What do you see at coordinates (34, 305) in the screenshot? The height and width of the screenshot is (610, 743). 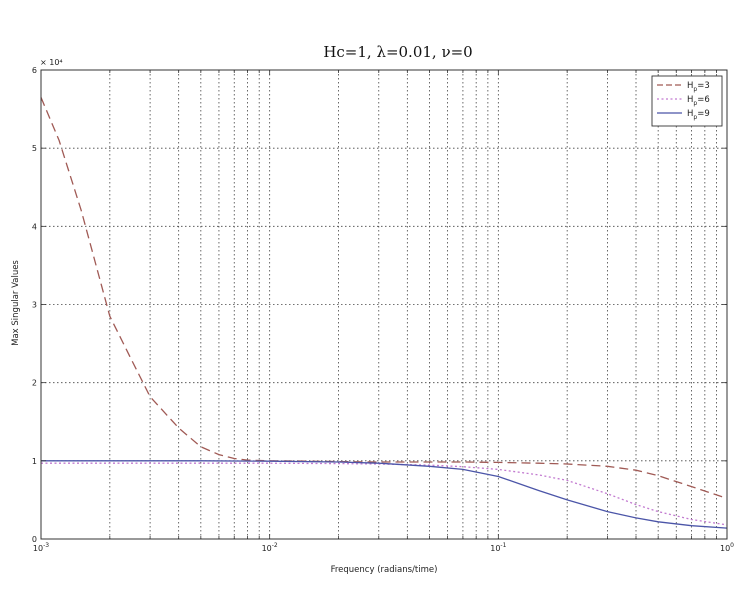 I see `y-tick-label: 3` at bounding box center [34, 305].